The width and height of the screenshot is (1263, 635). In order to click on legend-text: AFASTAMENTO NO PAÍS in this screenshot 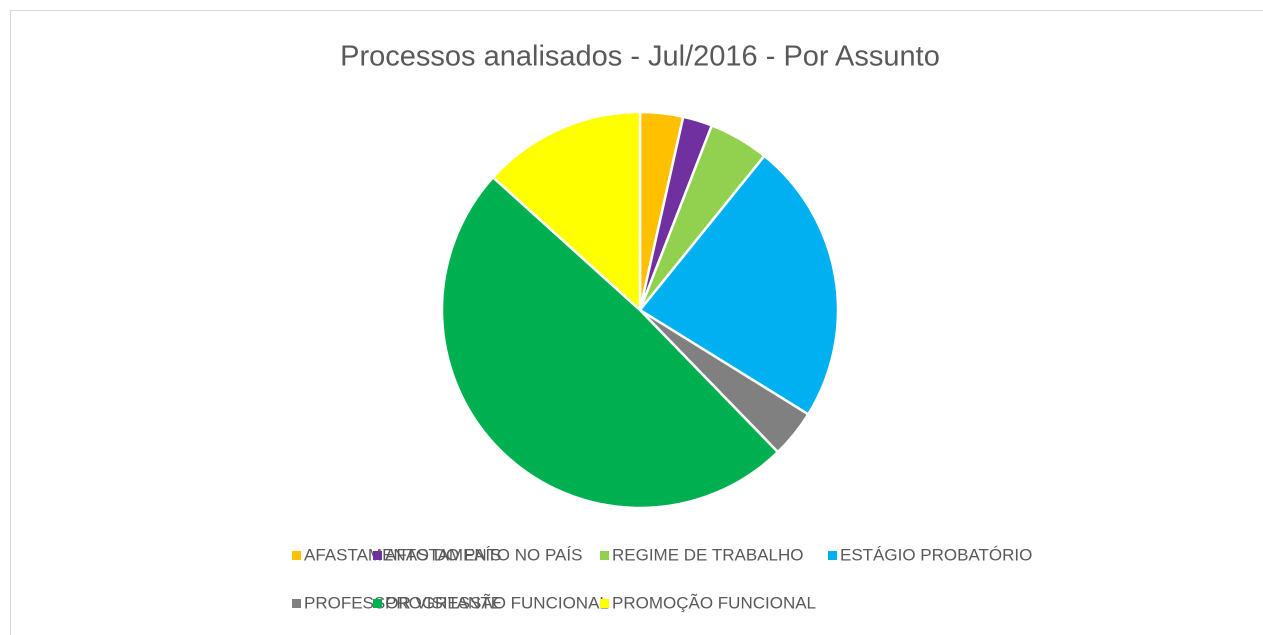, I will do `click(483, 554)`.